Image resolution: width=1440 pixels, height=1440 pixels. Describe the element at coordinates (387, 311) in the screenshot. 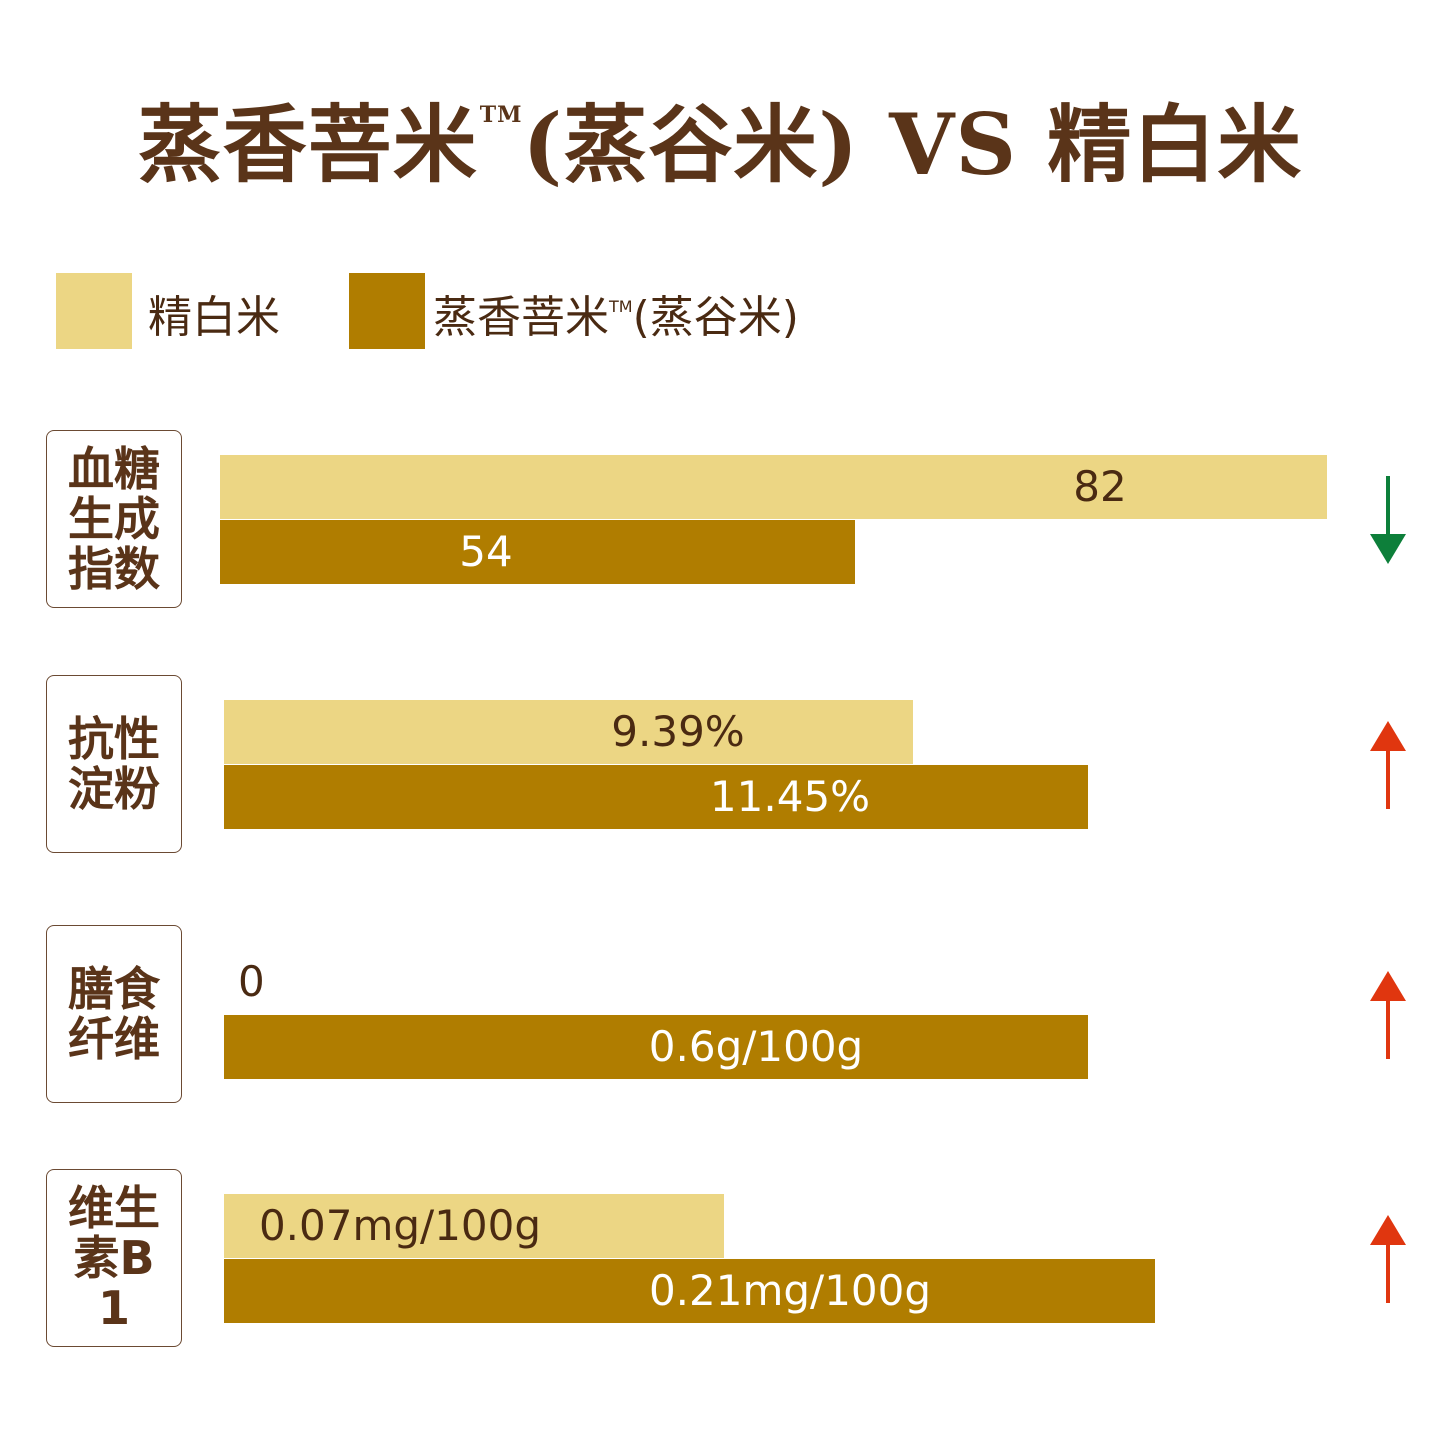

I see `legend-swatch-steamed-rice` at that location.